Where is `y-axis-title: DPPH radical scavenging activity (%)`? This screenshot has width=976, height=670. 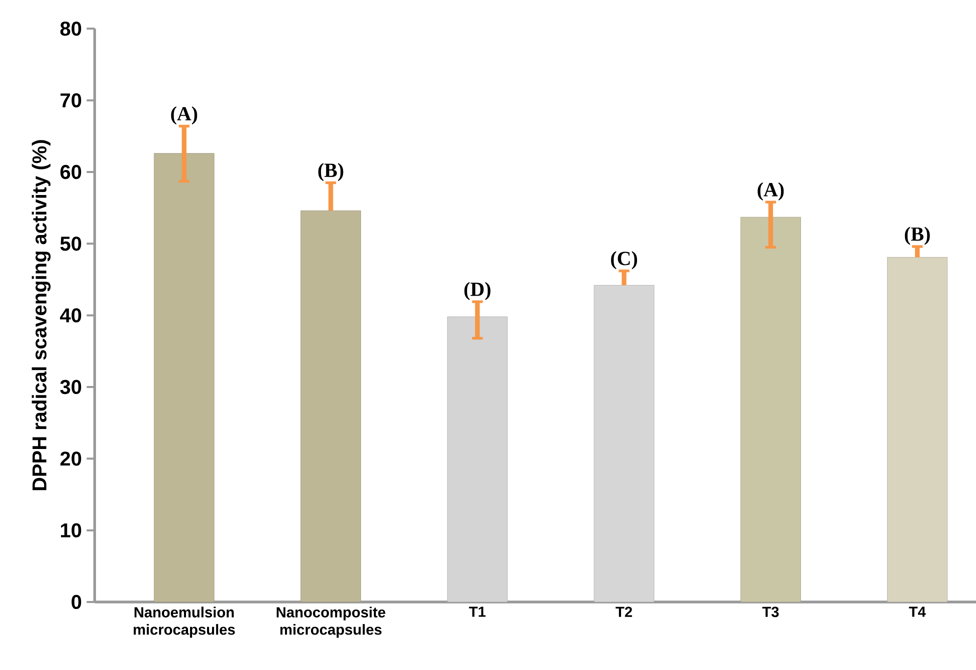
y-axis-title: DPPH radical scavenging activity (%) is located at coordinates (41, 315).